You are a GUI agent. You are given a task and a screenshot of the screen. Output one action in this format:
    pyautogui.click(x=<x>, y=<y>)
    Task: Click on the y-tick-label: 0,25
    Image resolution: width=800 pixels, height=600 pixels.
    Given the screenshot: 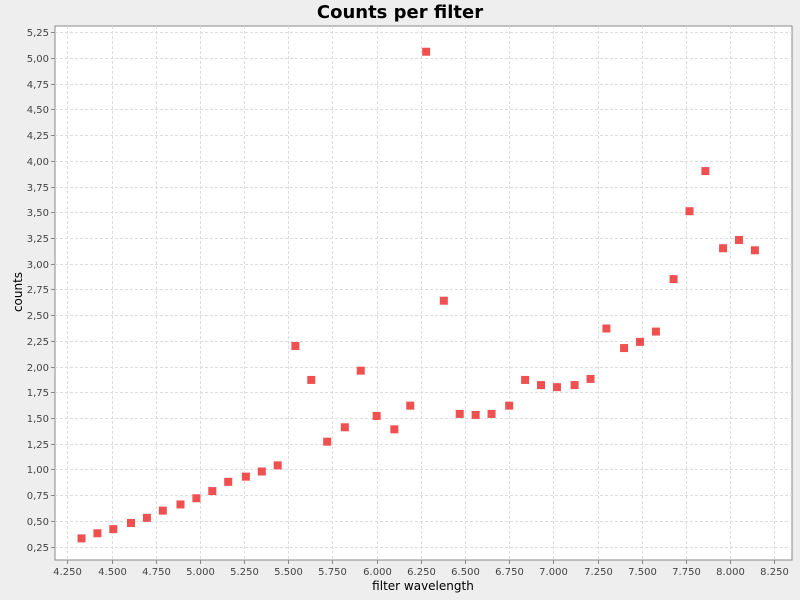 What is the action you would take?
    pyautogui.click(x=38, y=548)
    